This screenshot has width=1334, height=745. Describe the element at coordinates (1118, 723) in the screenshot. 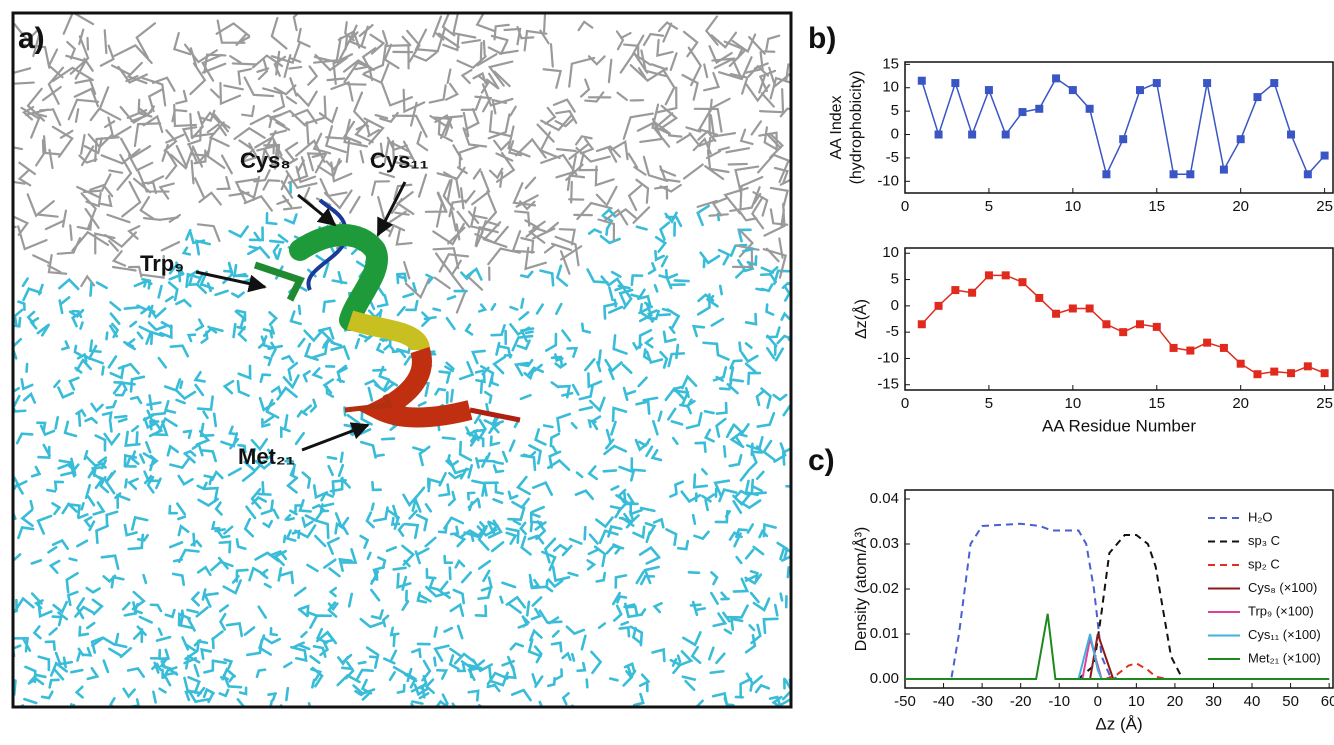

I see `x-axis-label: Δz (Å)` at that location.